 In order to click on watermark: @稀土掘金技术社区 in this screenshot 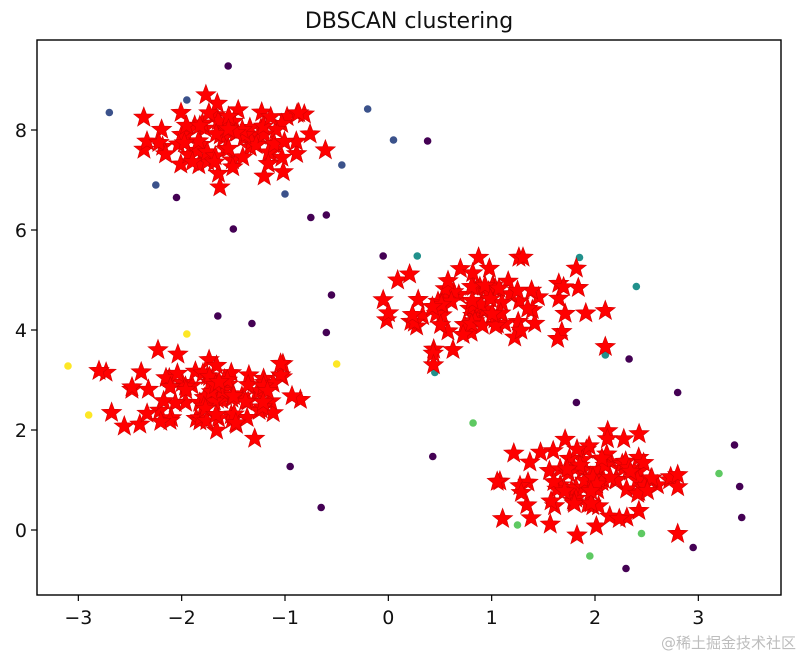, I will do `click(728, 643)`.